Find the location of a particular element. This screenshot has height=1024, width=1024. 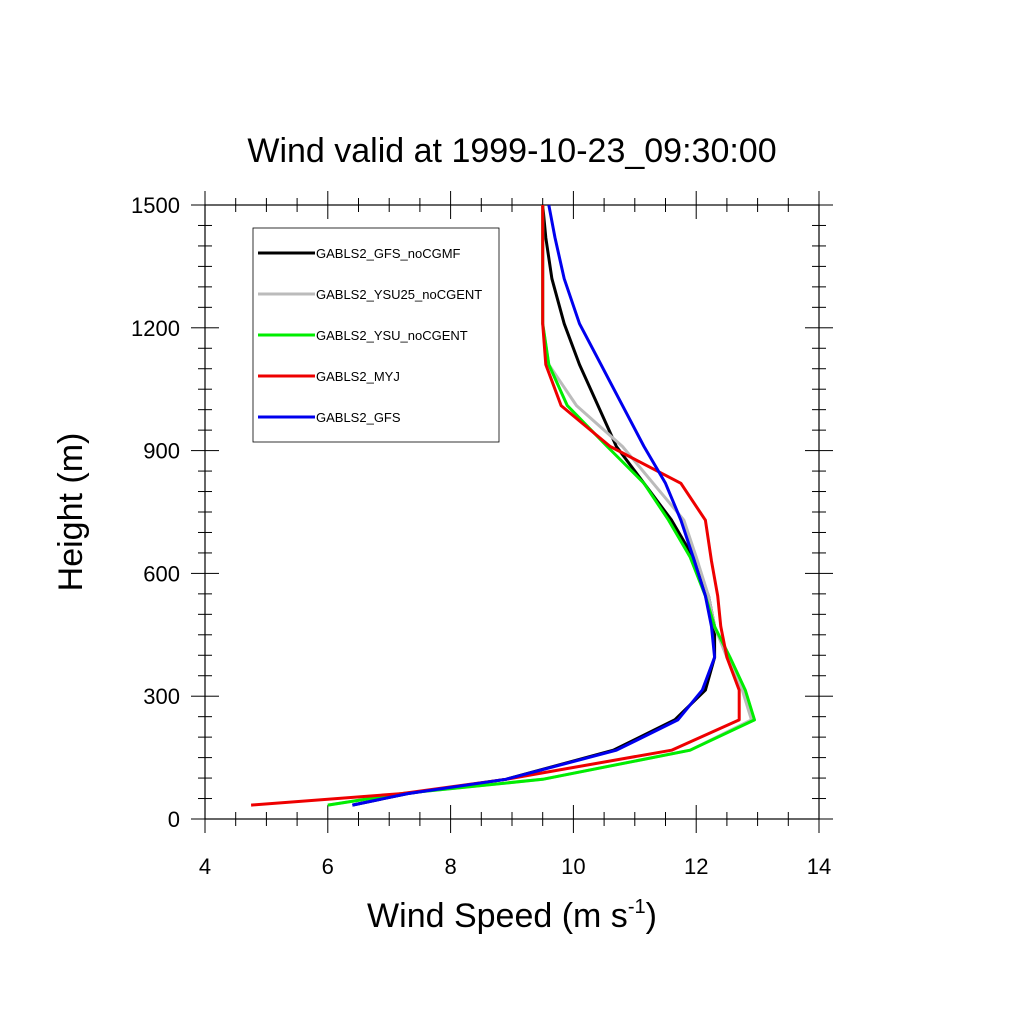

chart-title: Wind valid at 1999-10-23_09:30:00 is located at coordinates (511, 151).